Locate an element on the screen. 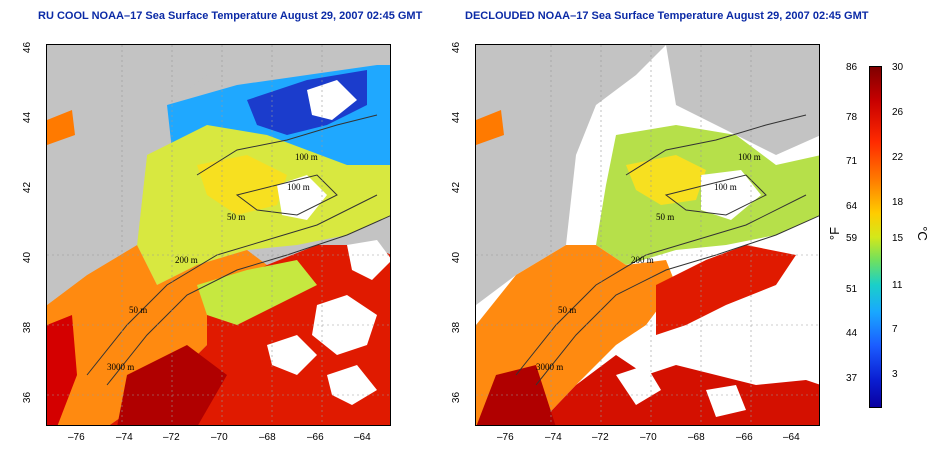  colorbar-fahrenheit-tick: 51 is located at coordinates (852, 289).